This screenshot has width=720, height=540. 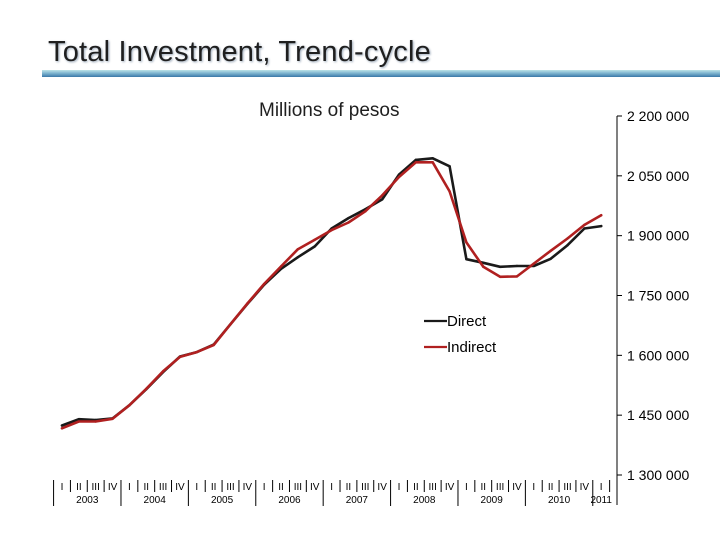 What do you see at coordinates (222, 500) in the screenshot?
I see `year-label: 2005` at bounding box center [222, 500].